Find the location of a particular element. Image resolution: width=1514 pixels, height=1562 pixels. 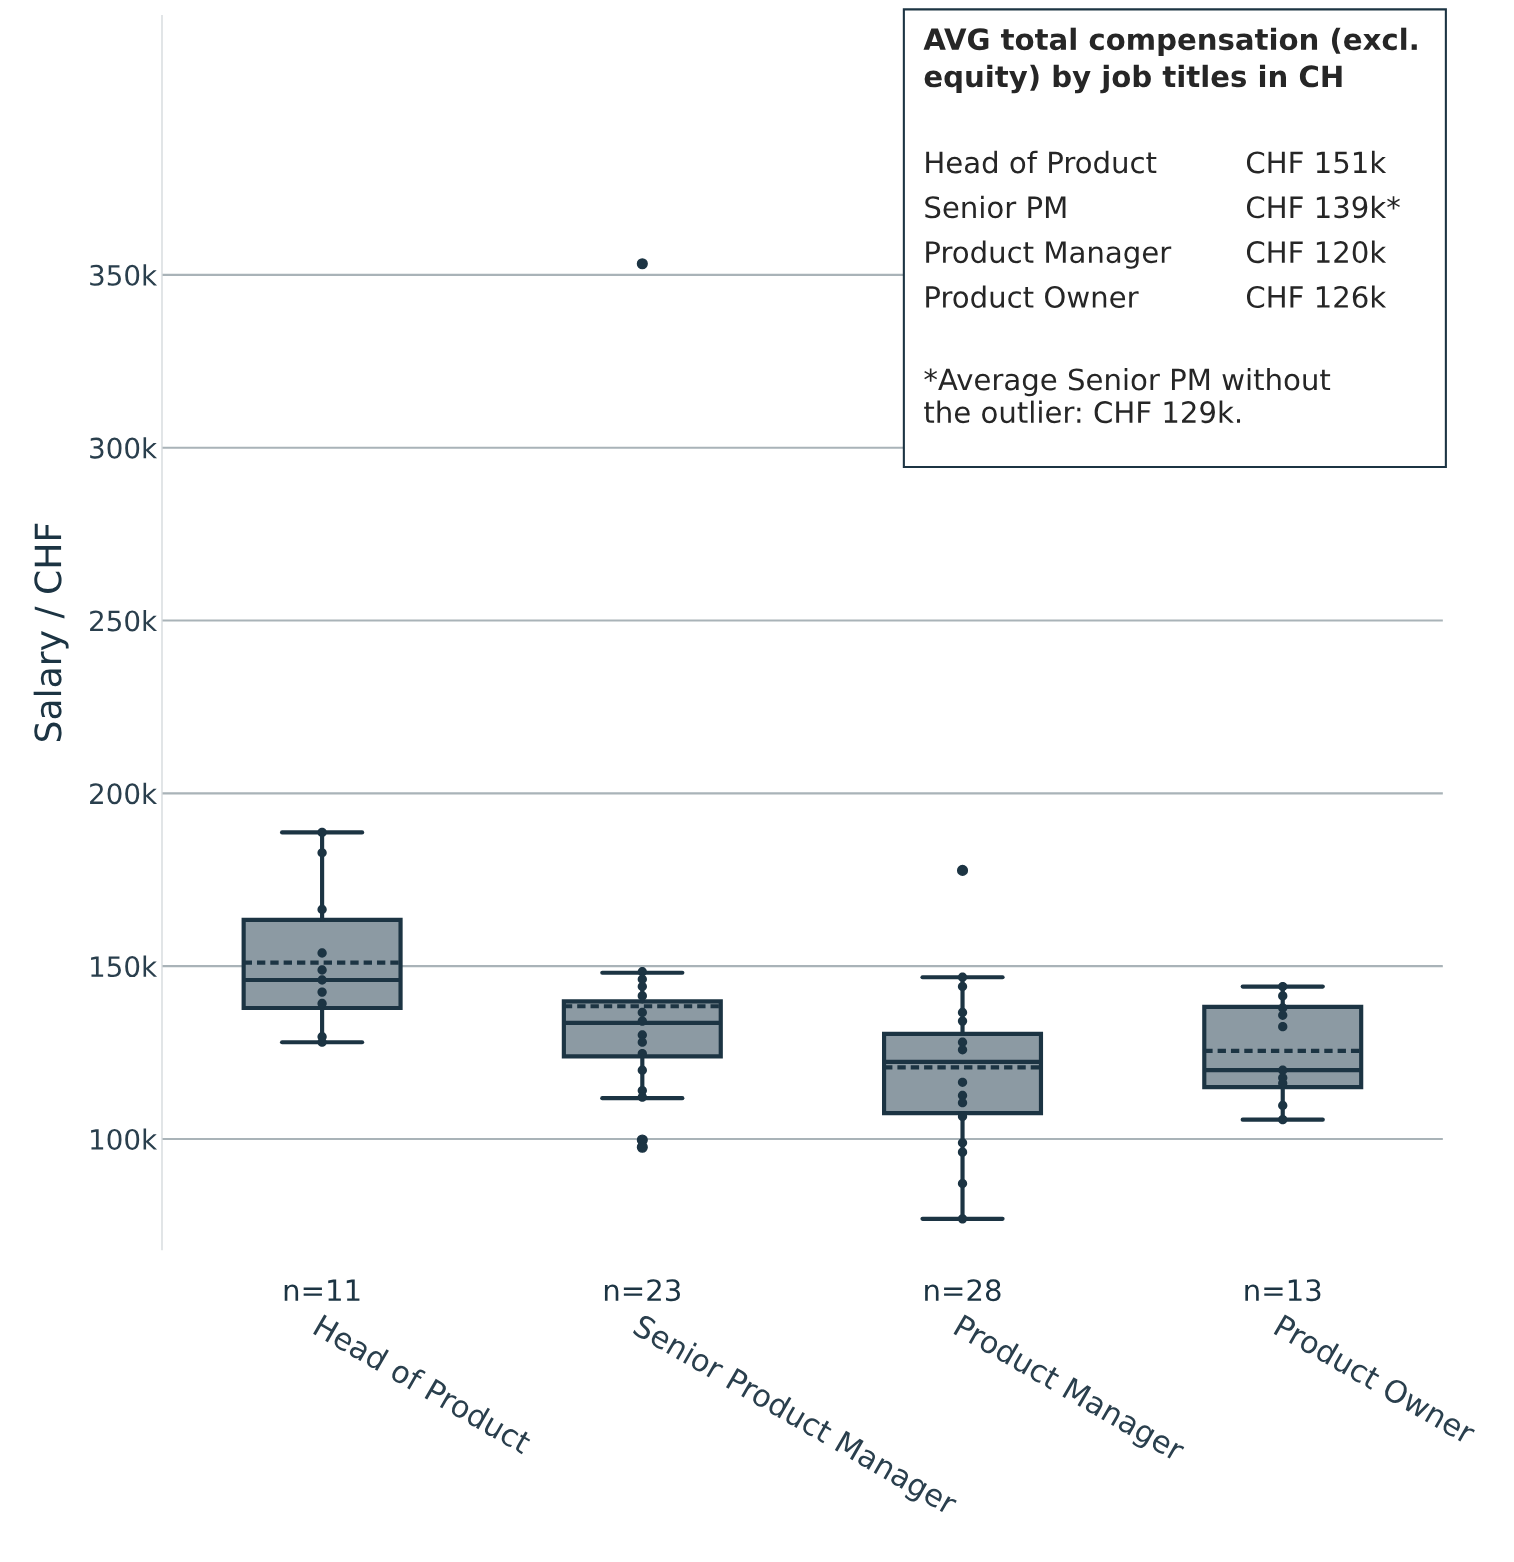

text: n=28 is located at coordinates (963, 1290).